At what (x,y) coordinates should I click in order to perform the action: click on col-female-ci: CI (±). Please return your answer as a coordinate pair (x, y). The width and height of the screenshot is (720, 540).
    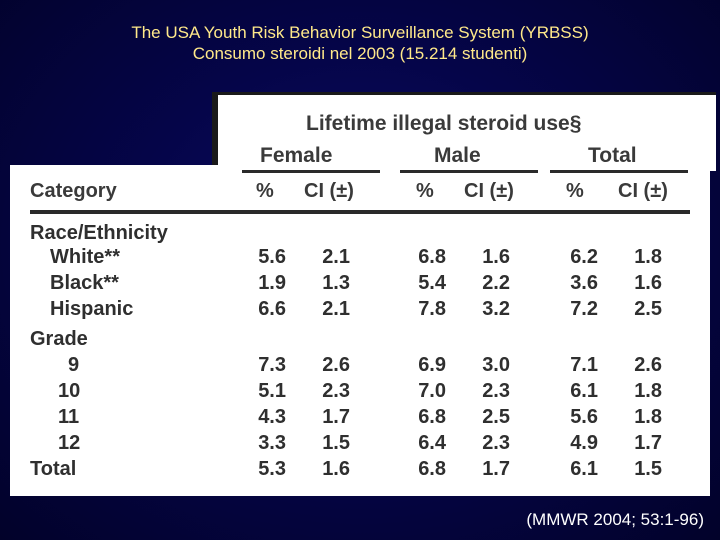
    Looking at the image, I should click on (329, 191).